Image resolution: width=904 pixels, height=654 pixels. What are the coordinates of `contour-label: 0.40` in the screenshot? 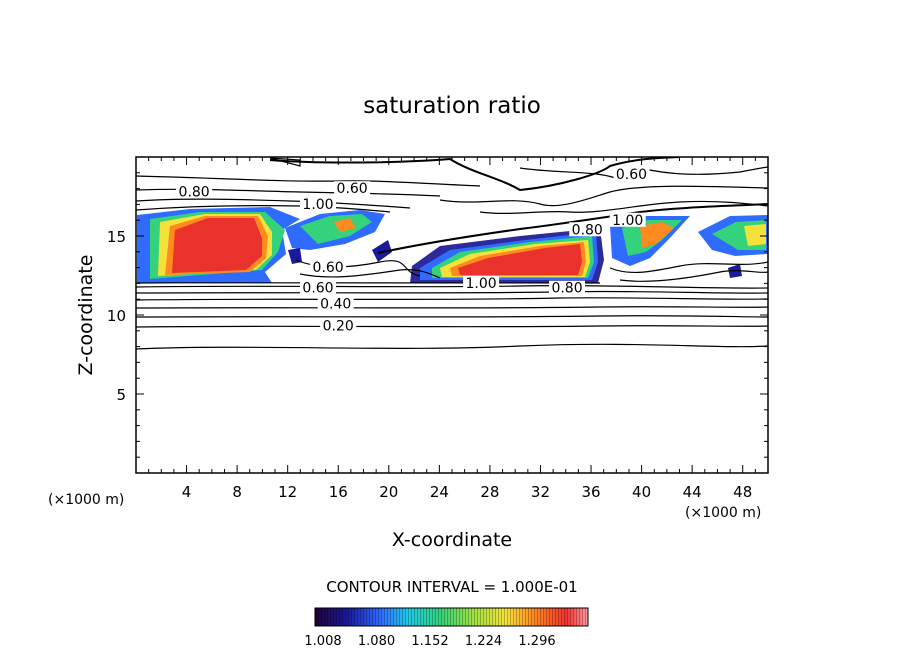 It's located at (335, 305).